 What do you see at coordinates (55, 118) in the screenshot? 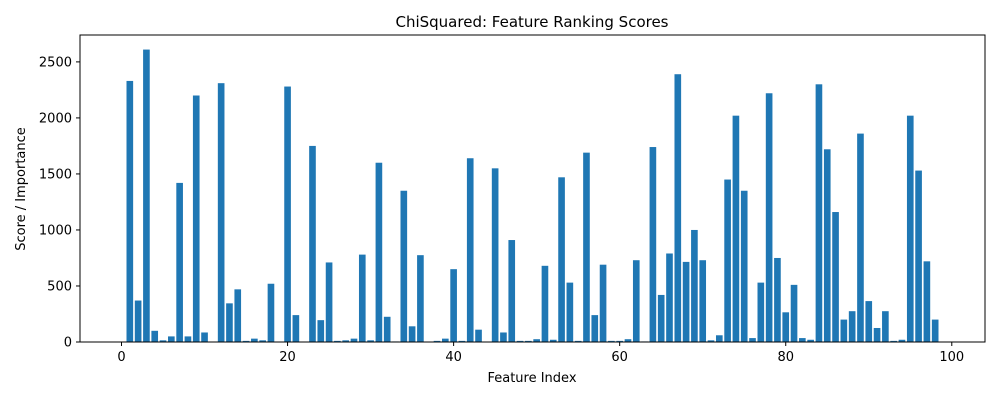
I see `y-tick-label: 2000` at bounding box center [55, 118].